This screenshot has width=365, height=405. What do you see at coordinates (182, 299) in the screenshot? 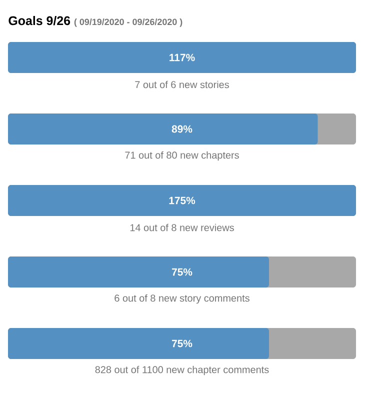
I see `category-label: 6 out of 8 new story comments` at bounding box center [182, 299].